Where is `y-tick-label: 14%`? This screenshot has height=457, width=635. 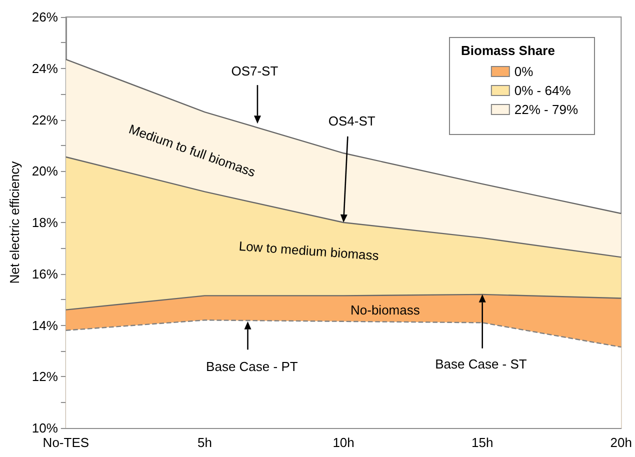 y-tick-label: 14% is located at coordinates (45, 325).